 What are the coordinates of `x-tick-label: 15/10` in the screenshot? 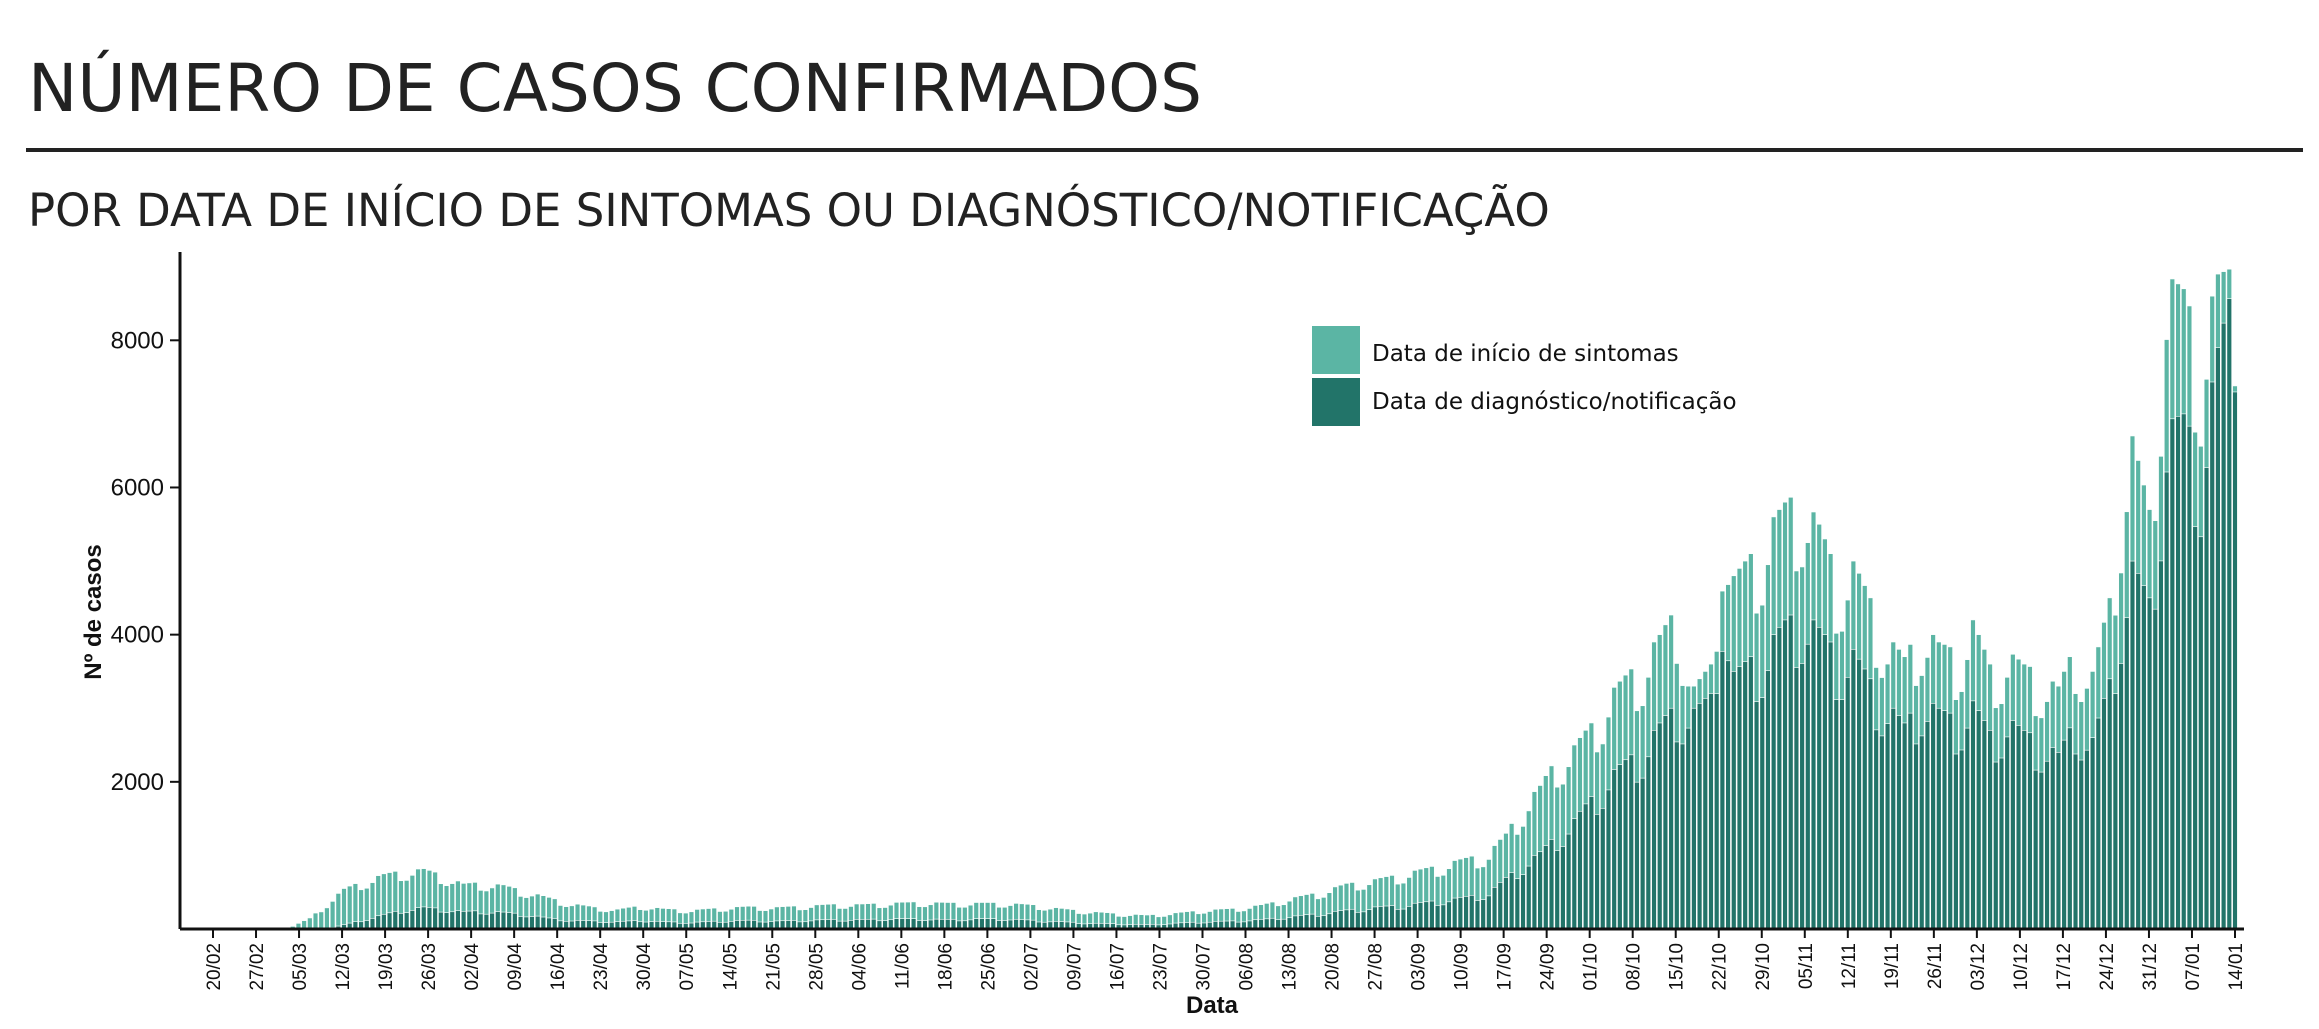 It's located at (1677, 967).